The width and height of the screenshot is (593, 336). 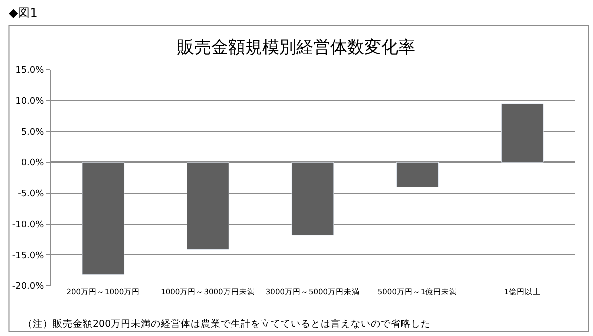 I want to click on y-tick-label: 10.0%, so click(x=30, y=102).